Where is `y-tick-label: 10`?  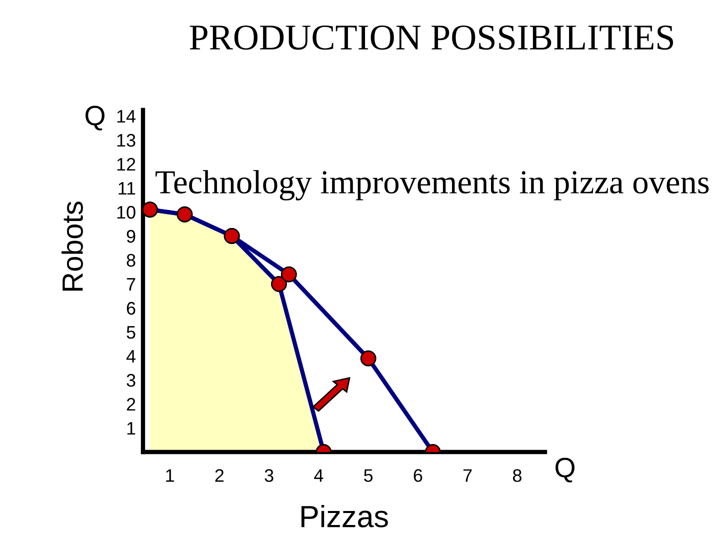 y-tick-label: 10 is located at coordinates (126, 212).